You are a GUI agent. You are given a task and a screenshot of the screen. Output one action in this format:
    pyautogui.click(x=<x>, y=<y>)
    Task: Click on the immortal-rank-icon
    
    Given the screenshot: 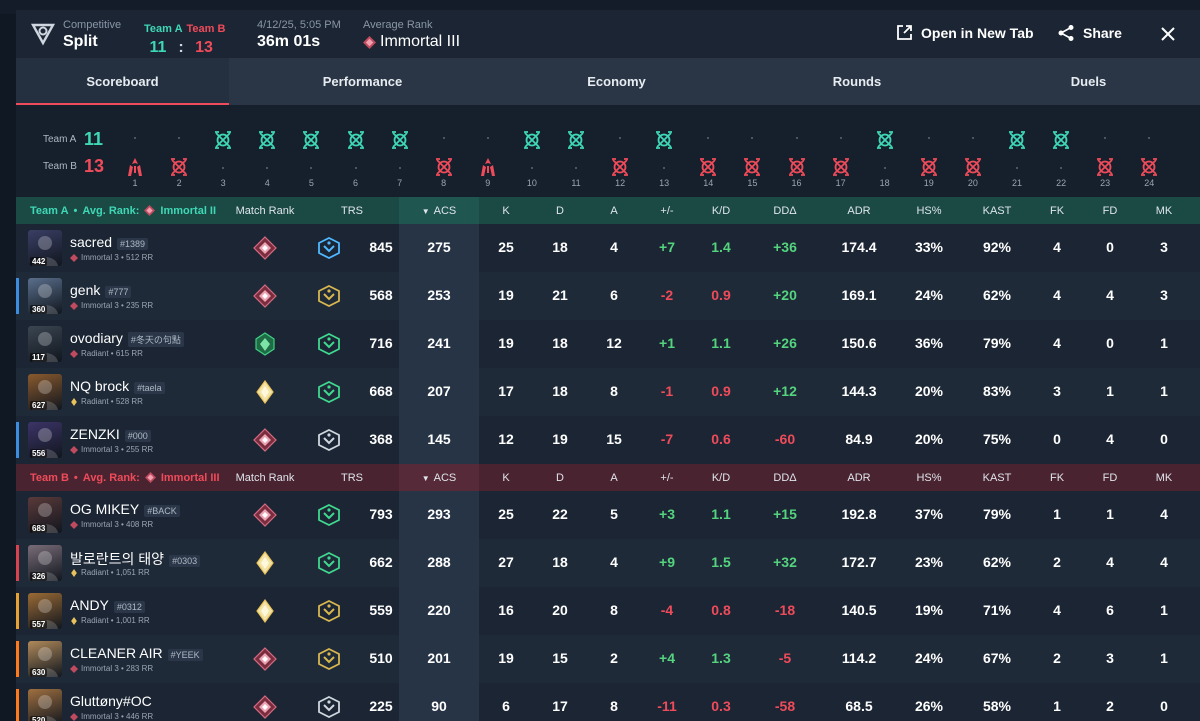 What is the action you would take?
    pyautogui.click(x=150, y=477)
    